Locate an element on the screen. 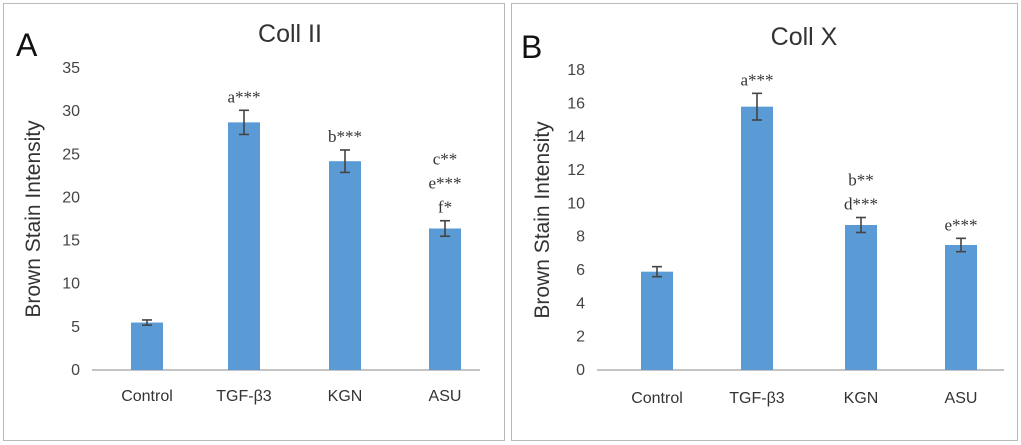 Image resolution: width=1021 pixels, height=445 pixels. y-tick-label: 15 is located at coordinates (71, 241).